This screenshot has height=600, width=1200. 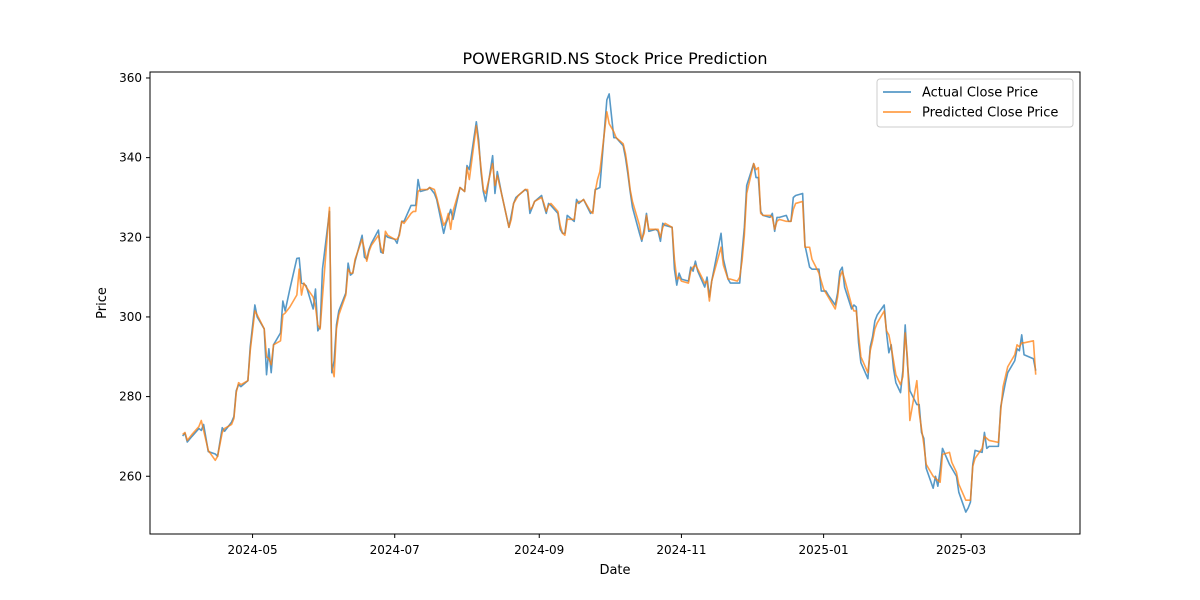 I want to click on x-axis-label: Date, so click(x=614, y=570).